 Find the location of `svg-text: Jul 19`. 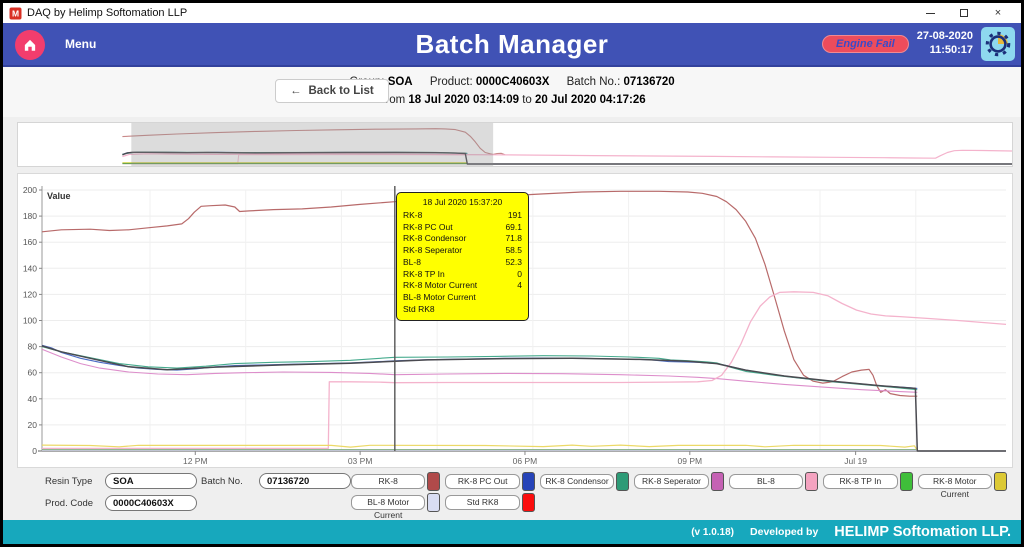

svg-text: Jul 19 is located at coordinates (855, 461).